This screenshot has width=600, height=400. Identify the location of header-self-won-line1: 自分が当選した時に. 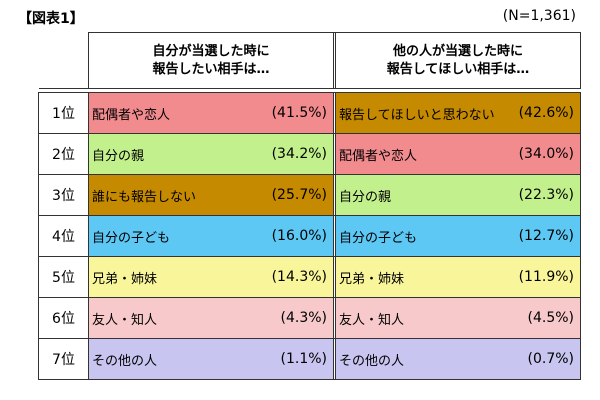
(211, 51).